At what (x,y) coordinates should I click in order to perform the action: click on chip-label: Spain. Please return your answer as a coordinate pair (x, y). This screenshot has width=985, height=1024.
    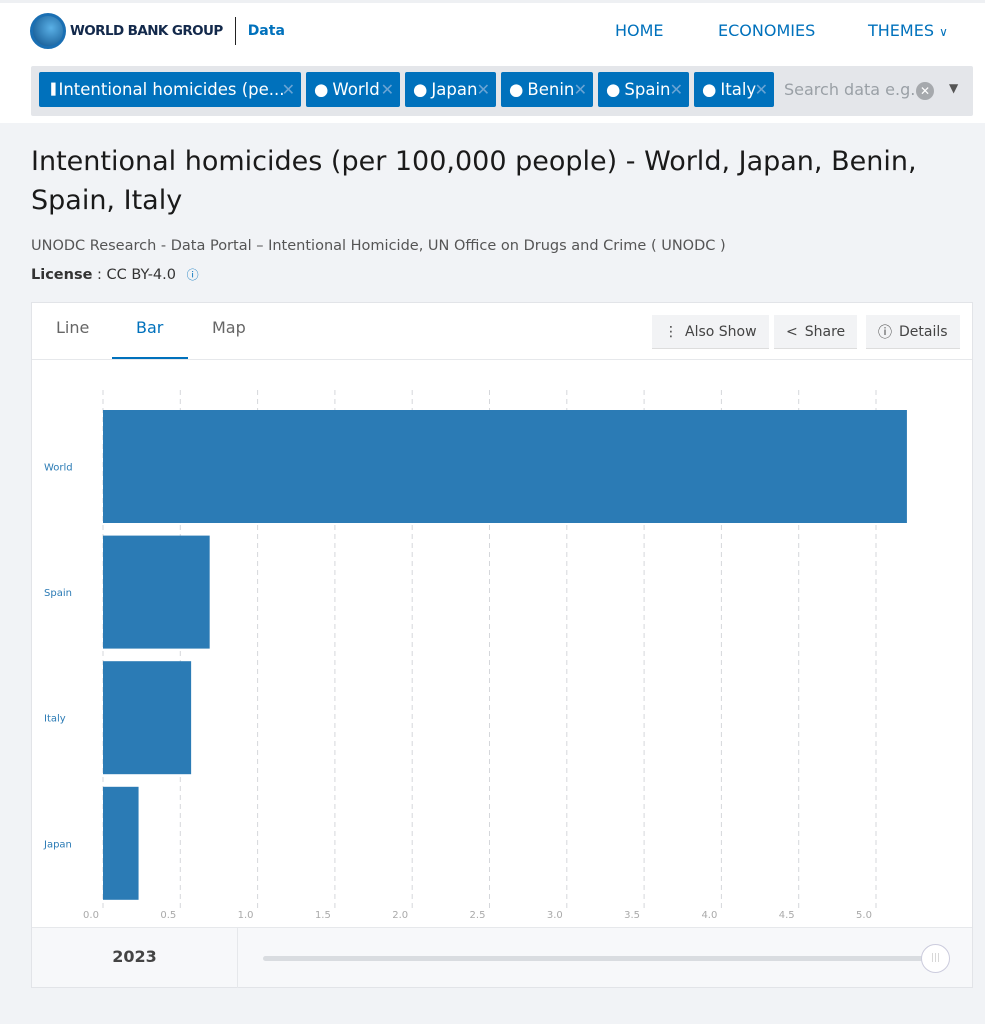
    Looking at the image, I should click on (647, 89).